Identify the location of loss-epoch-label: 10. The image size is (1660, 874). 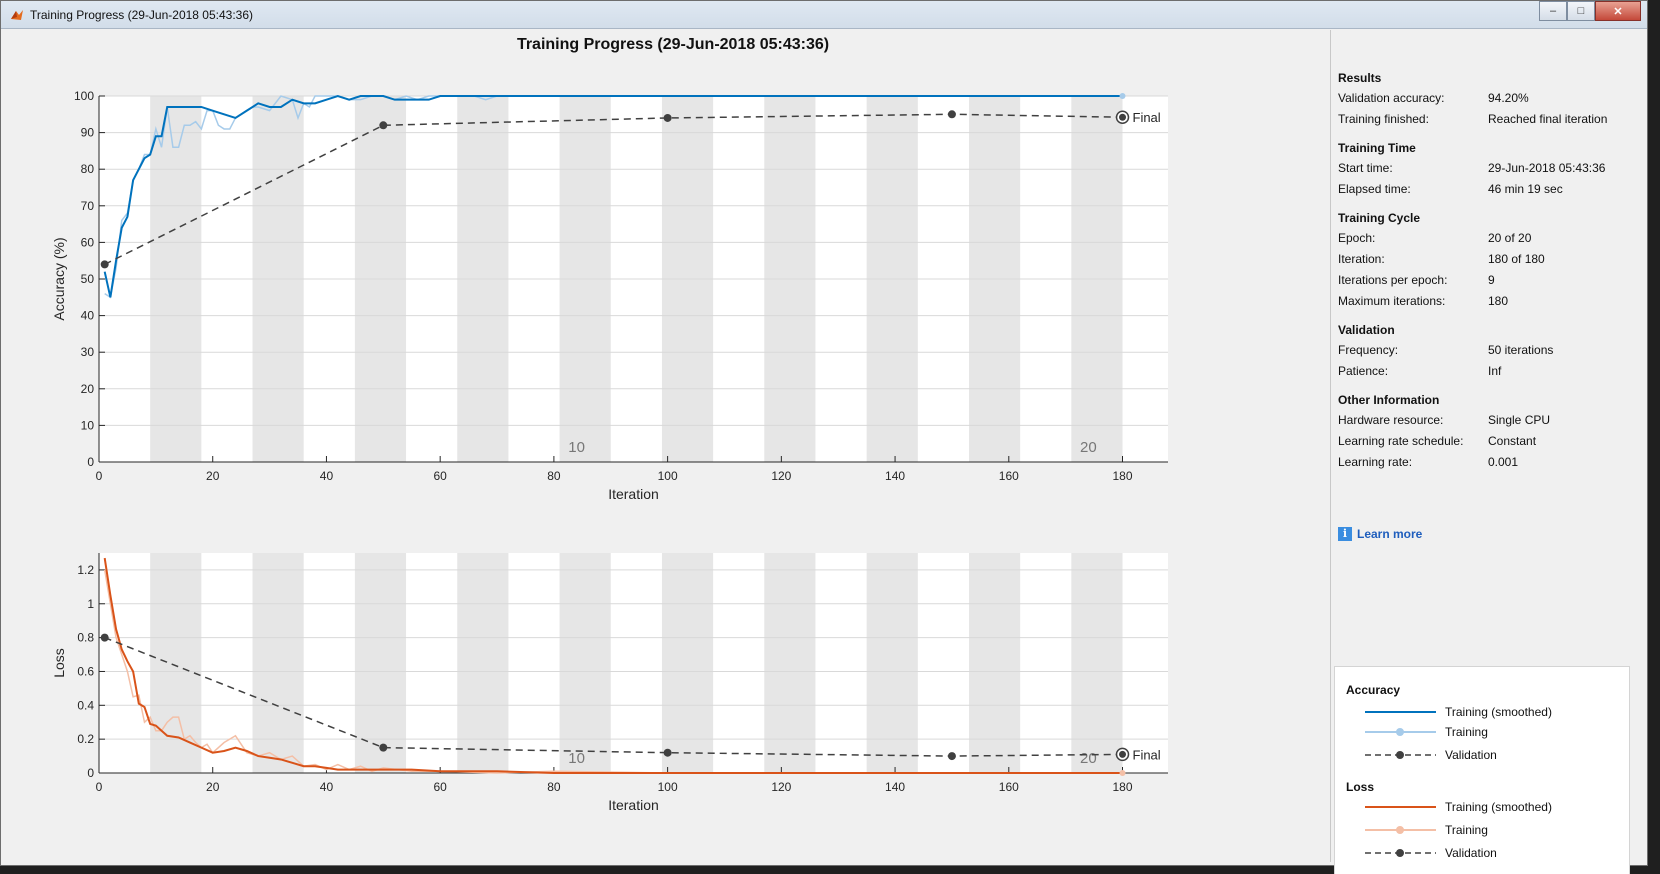
(576, 758).